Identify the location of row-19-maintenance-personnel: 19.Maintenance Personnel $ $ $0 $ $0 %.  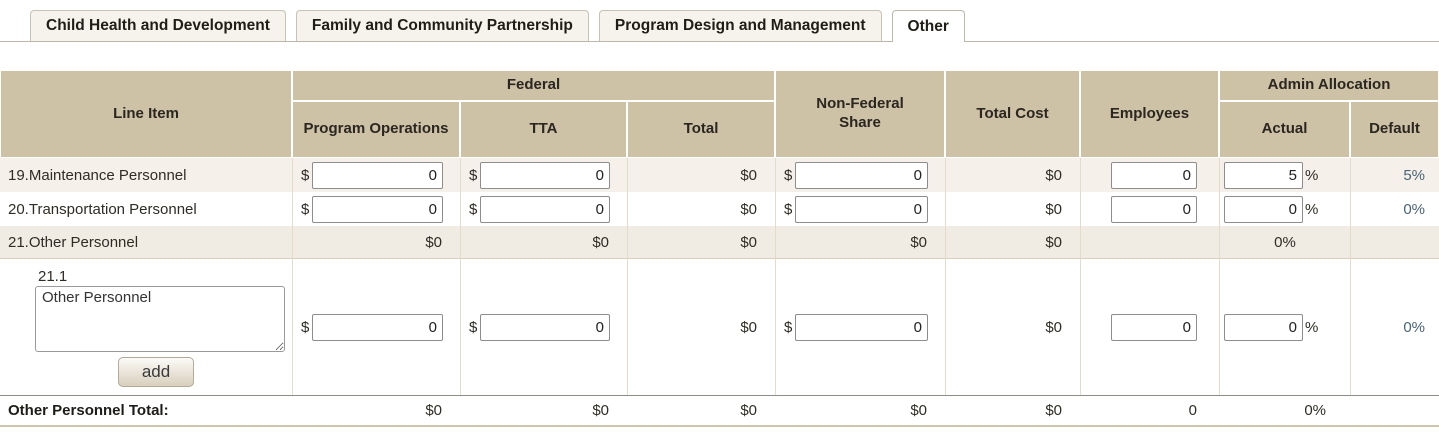
(719, 175).